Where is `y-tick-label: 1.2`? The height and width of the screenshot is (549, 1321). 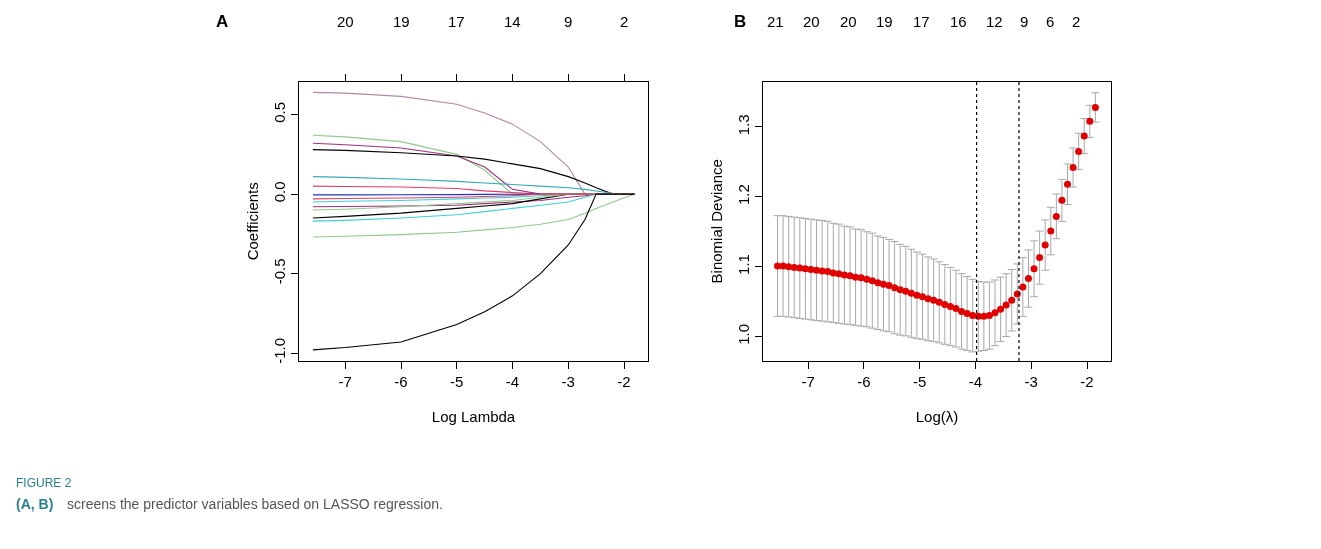
y-tick-label: 1.2 is located at coordinates (743, 195).